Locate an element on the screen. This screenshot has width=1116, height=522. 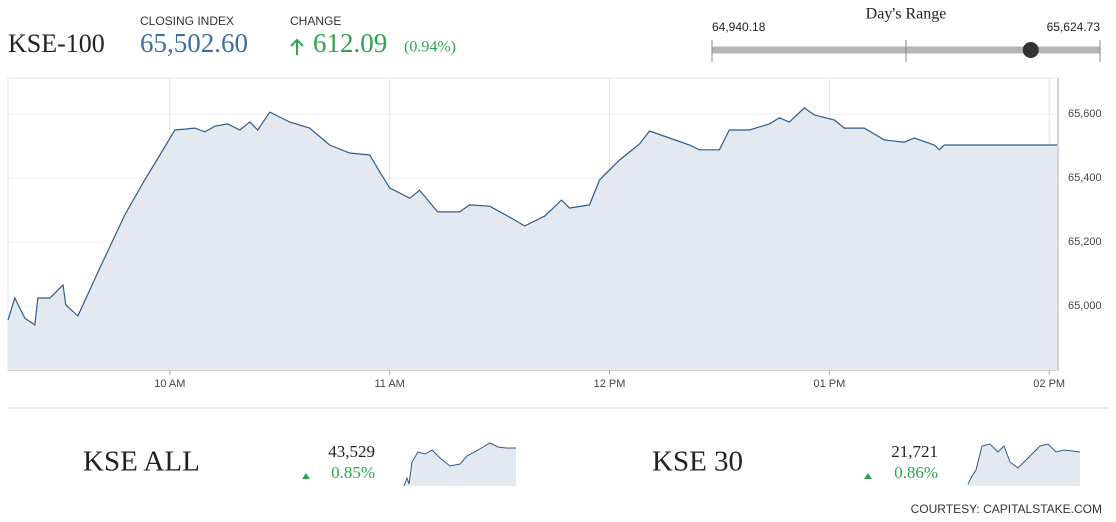
index-change: 0.86% is located at coordinates (916, 472).